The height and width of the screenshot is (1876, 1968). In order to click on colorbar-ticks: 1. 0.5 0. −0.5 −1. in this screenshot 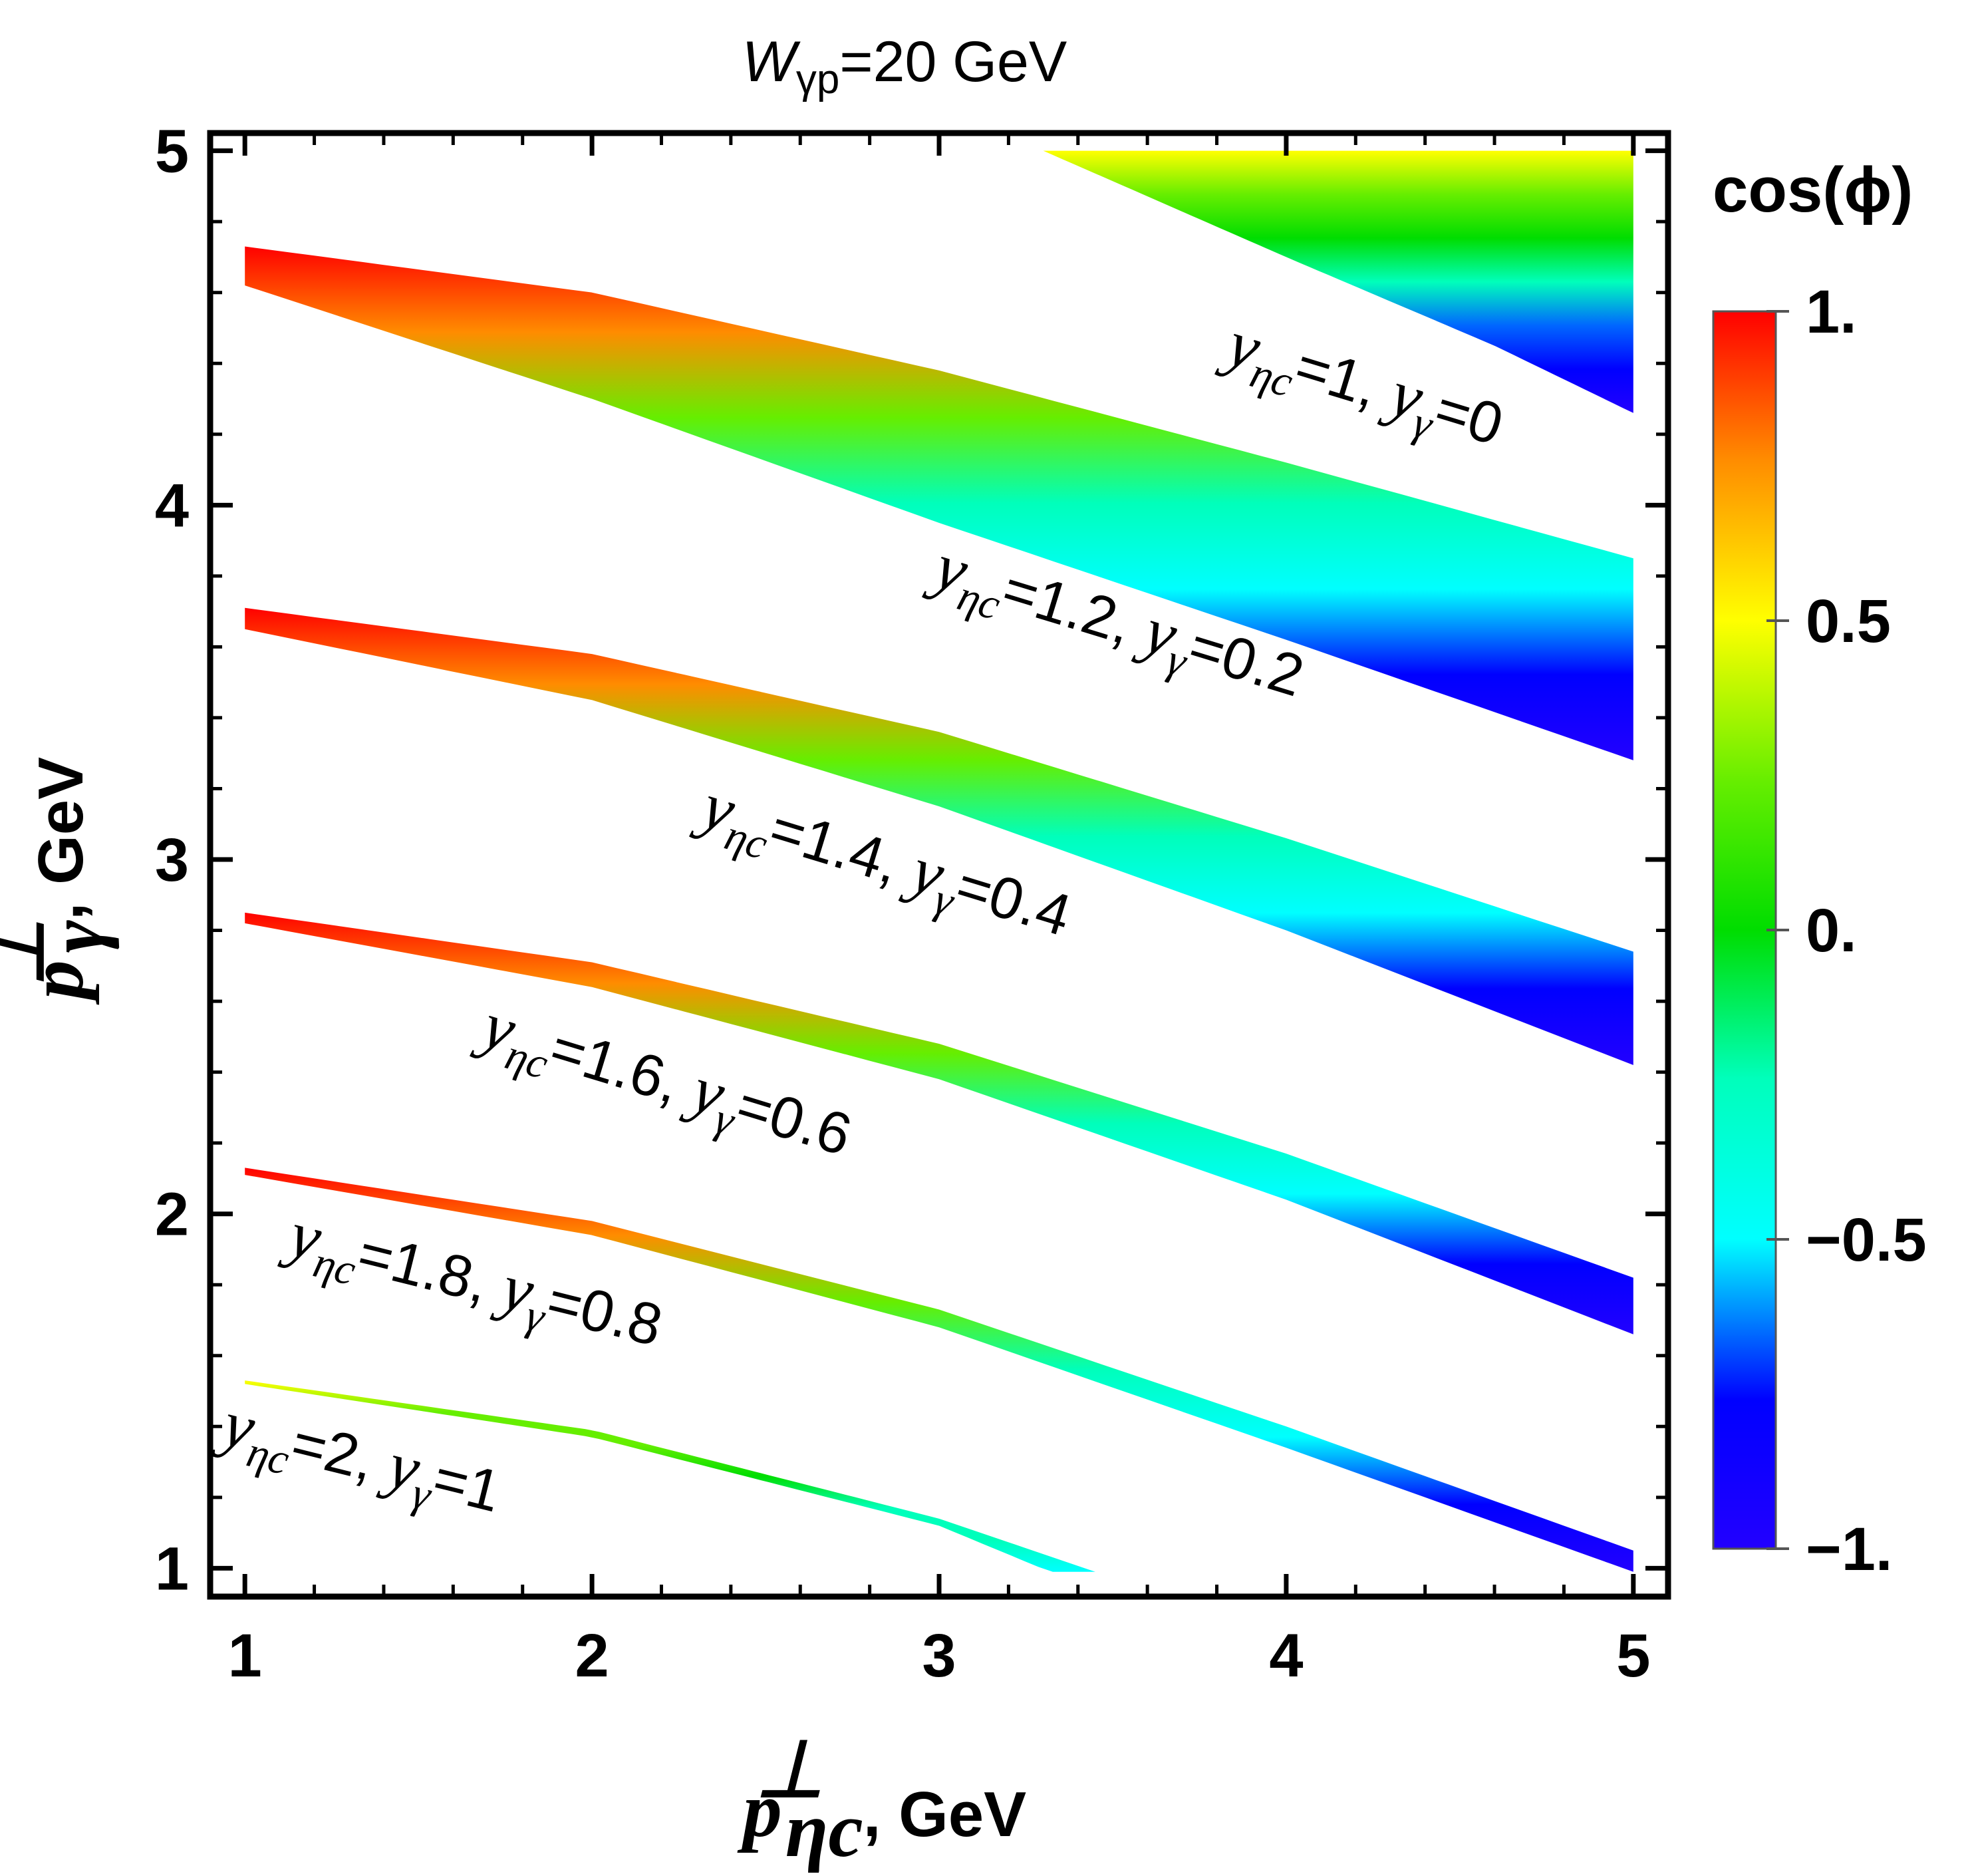, I will do `click(1846, 930)`.